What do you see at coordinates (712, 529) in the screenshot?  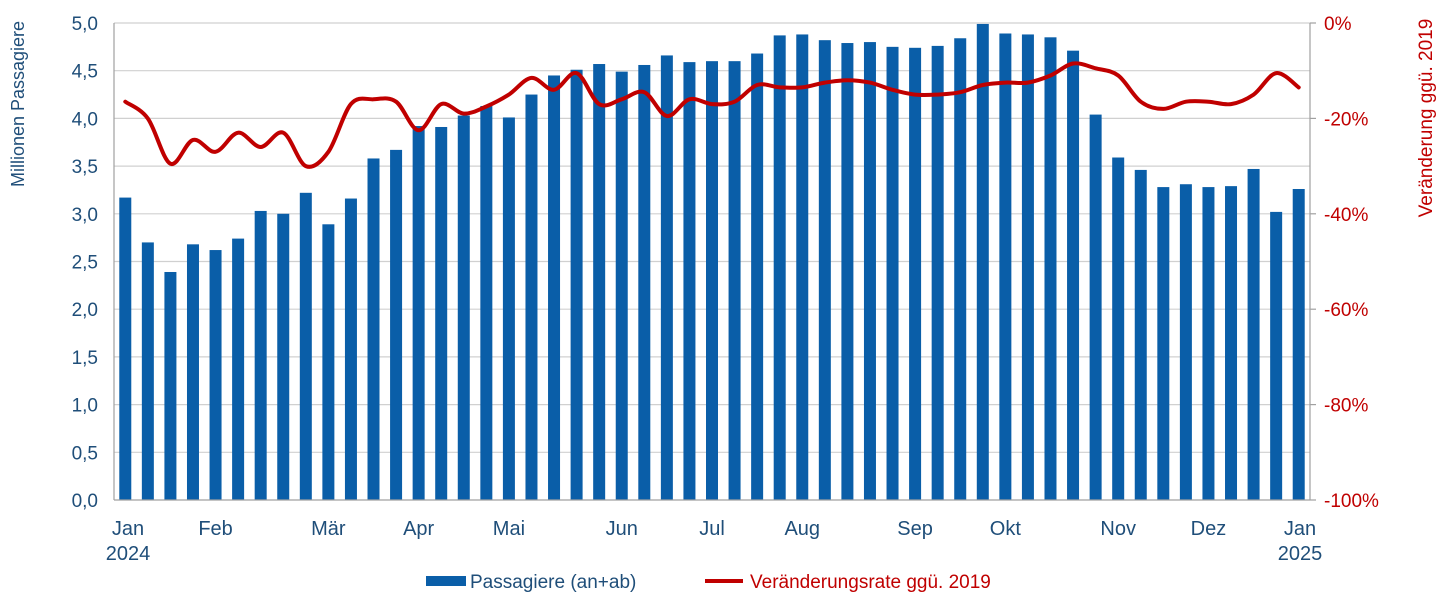 I see `x-tick-label: Jul` at bounding box center [712, 529].